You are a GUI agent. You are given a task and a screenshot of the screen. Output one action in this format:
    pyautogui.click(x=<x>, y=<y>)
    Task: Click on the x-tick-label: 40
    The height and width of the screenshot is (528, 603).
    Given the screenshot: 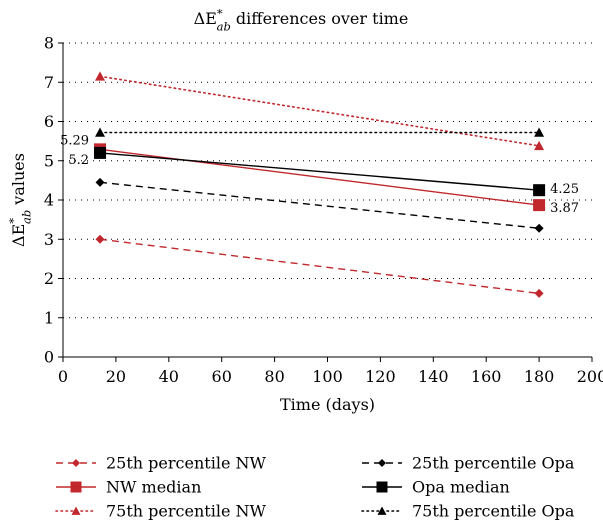 What is the action you would take?
    pyautogui.click(x=169, y=376)
    